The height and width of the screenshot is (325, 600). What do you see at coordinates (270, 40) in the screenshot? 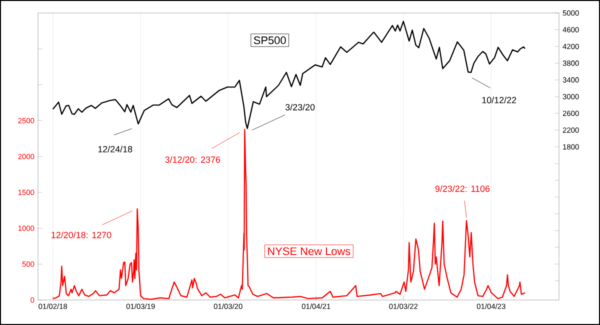
I see `text: SP500` at bounding box center [270, 40].